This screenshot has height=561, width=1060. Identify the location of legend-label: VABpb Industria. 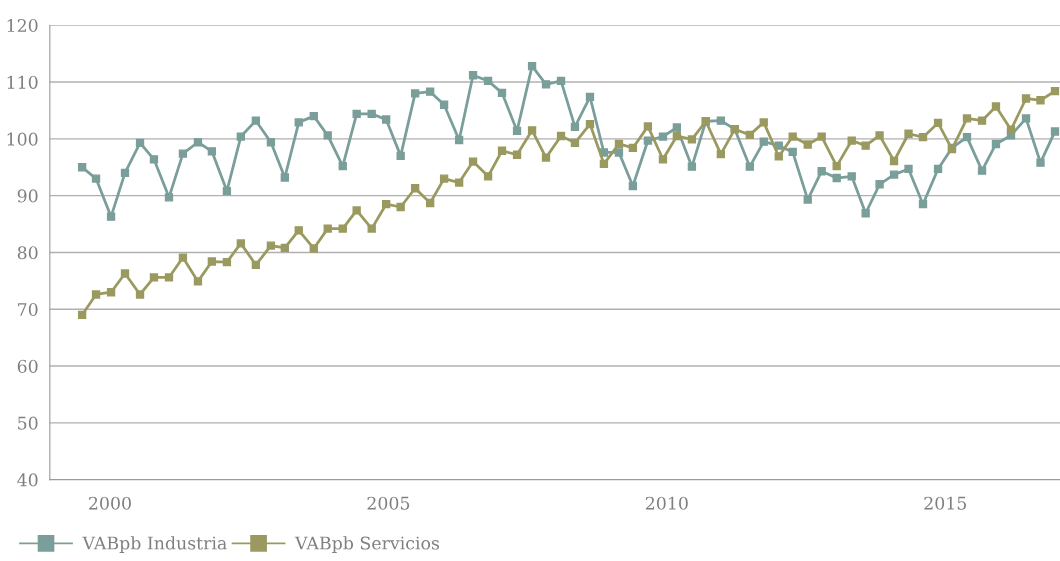
(154, 544).